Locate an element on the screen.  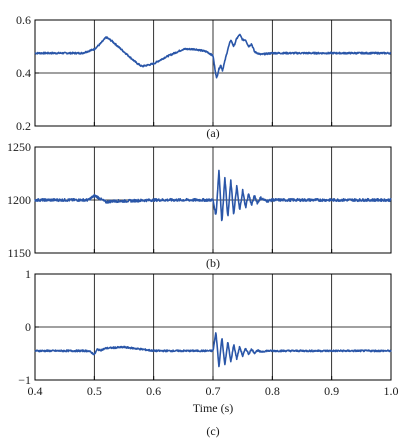
panel-caption: (c) is located at coordinates (212, 431).